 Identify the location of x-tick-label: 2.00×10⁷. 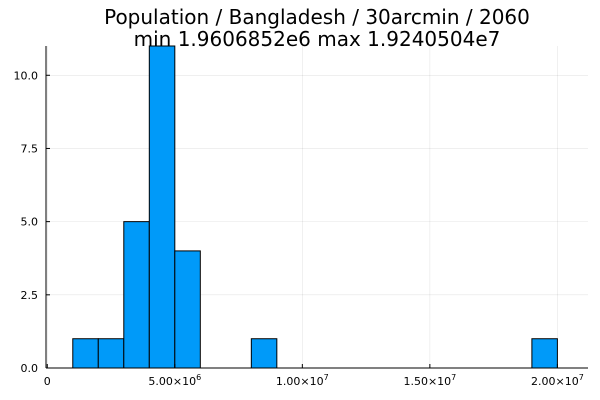
(557, 380).